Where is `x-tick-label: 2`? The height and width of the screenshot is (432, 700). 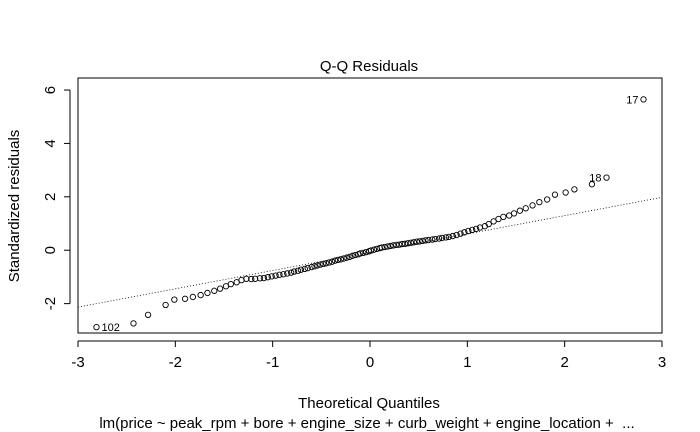
x-tick-label: 2 is located at coordinates (564, 362).